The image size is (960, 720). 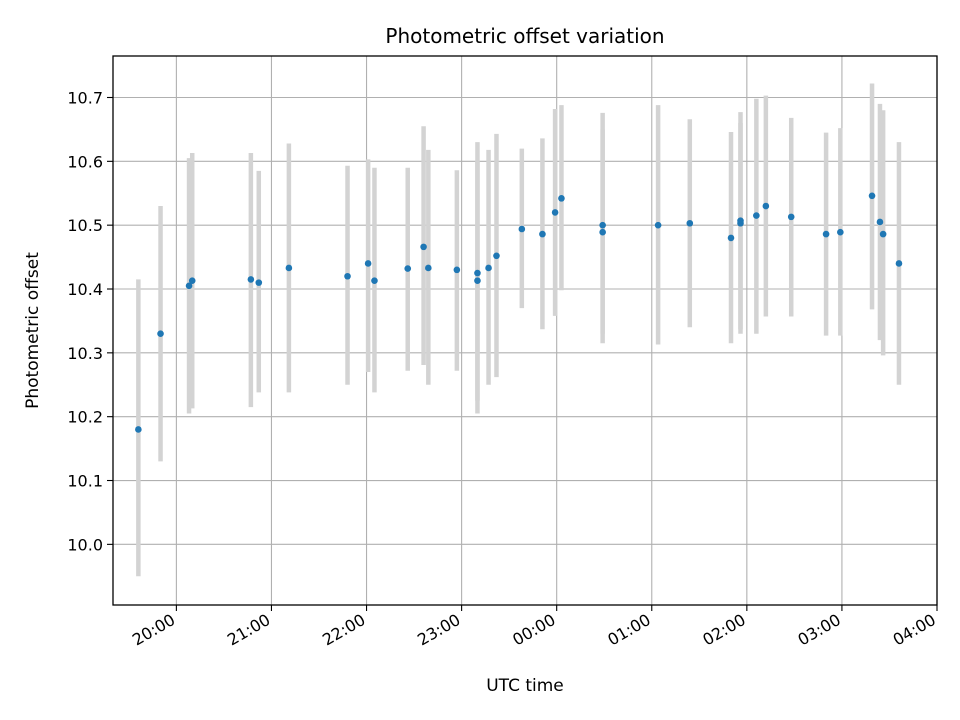 I want to click on y-tick-label: 10.7, so click(x=85, y=97).